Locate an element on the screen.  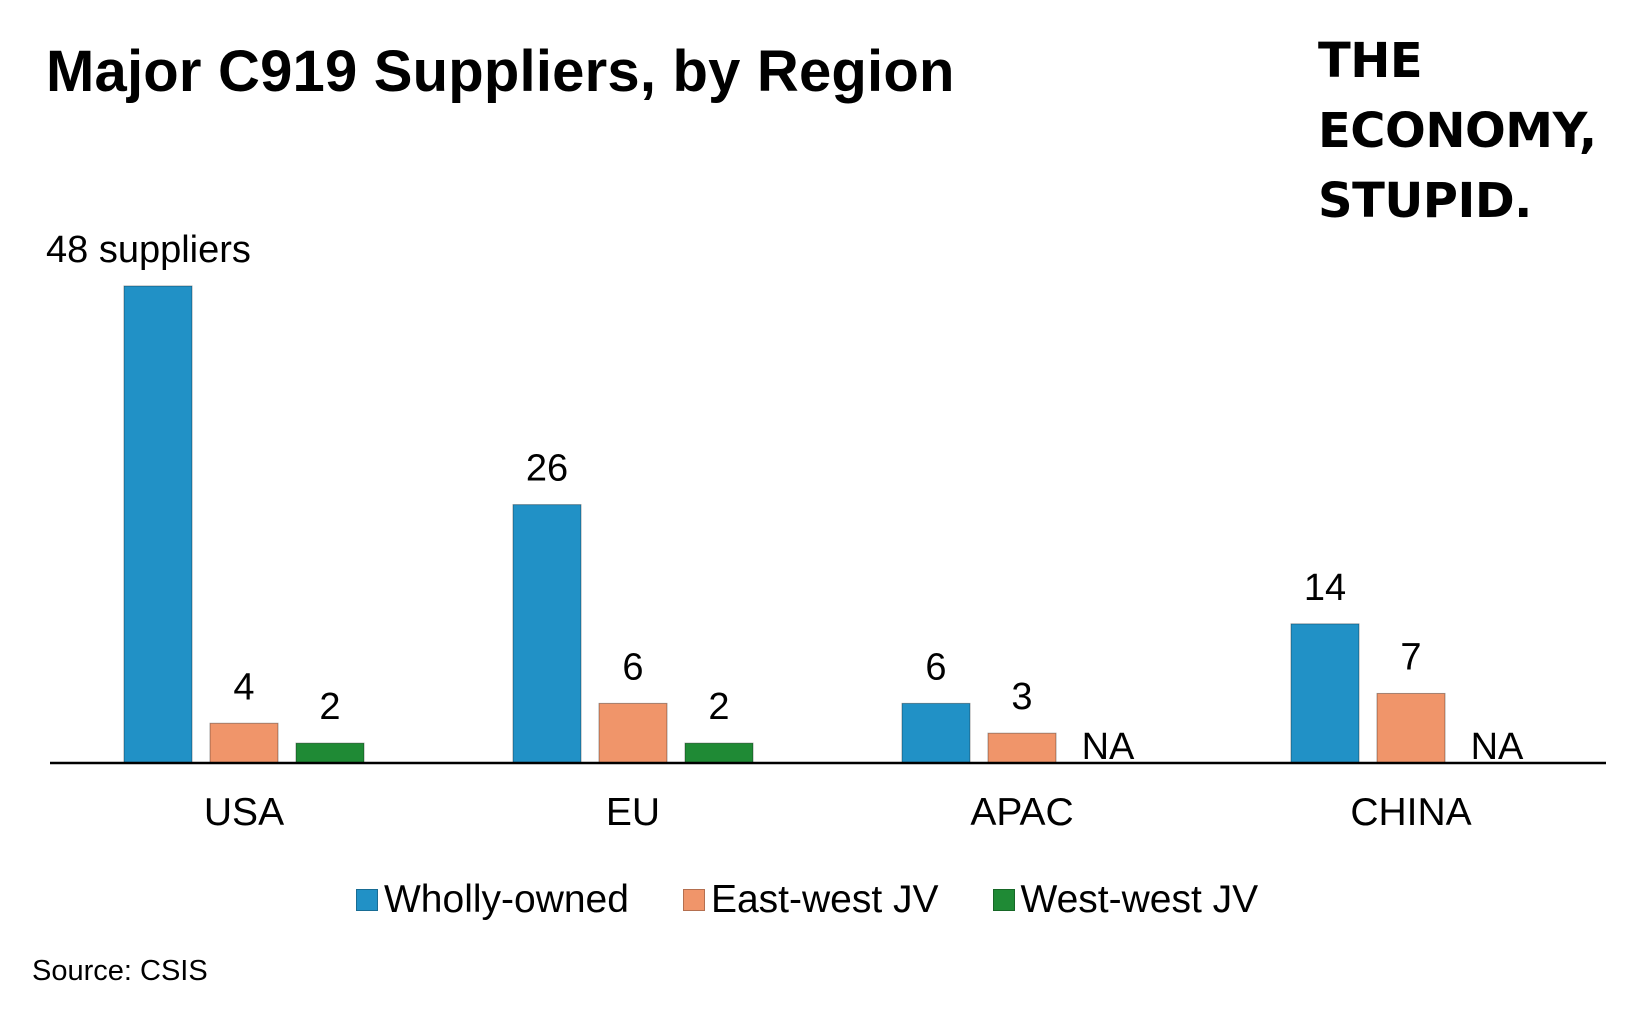
x-tick-label-eu: EU is located at coordinates (633, 812).